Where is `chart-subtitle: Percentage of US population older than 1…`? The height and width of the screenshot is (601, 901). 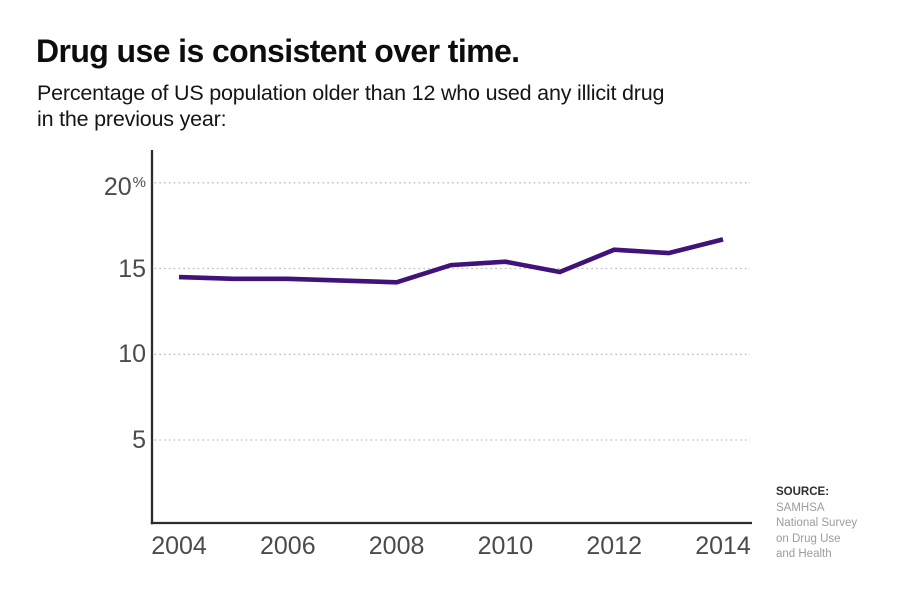 chart-subtitle: Percentage of US population older than 1… is located at coordinates (350, 106).